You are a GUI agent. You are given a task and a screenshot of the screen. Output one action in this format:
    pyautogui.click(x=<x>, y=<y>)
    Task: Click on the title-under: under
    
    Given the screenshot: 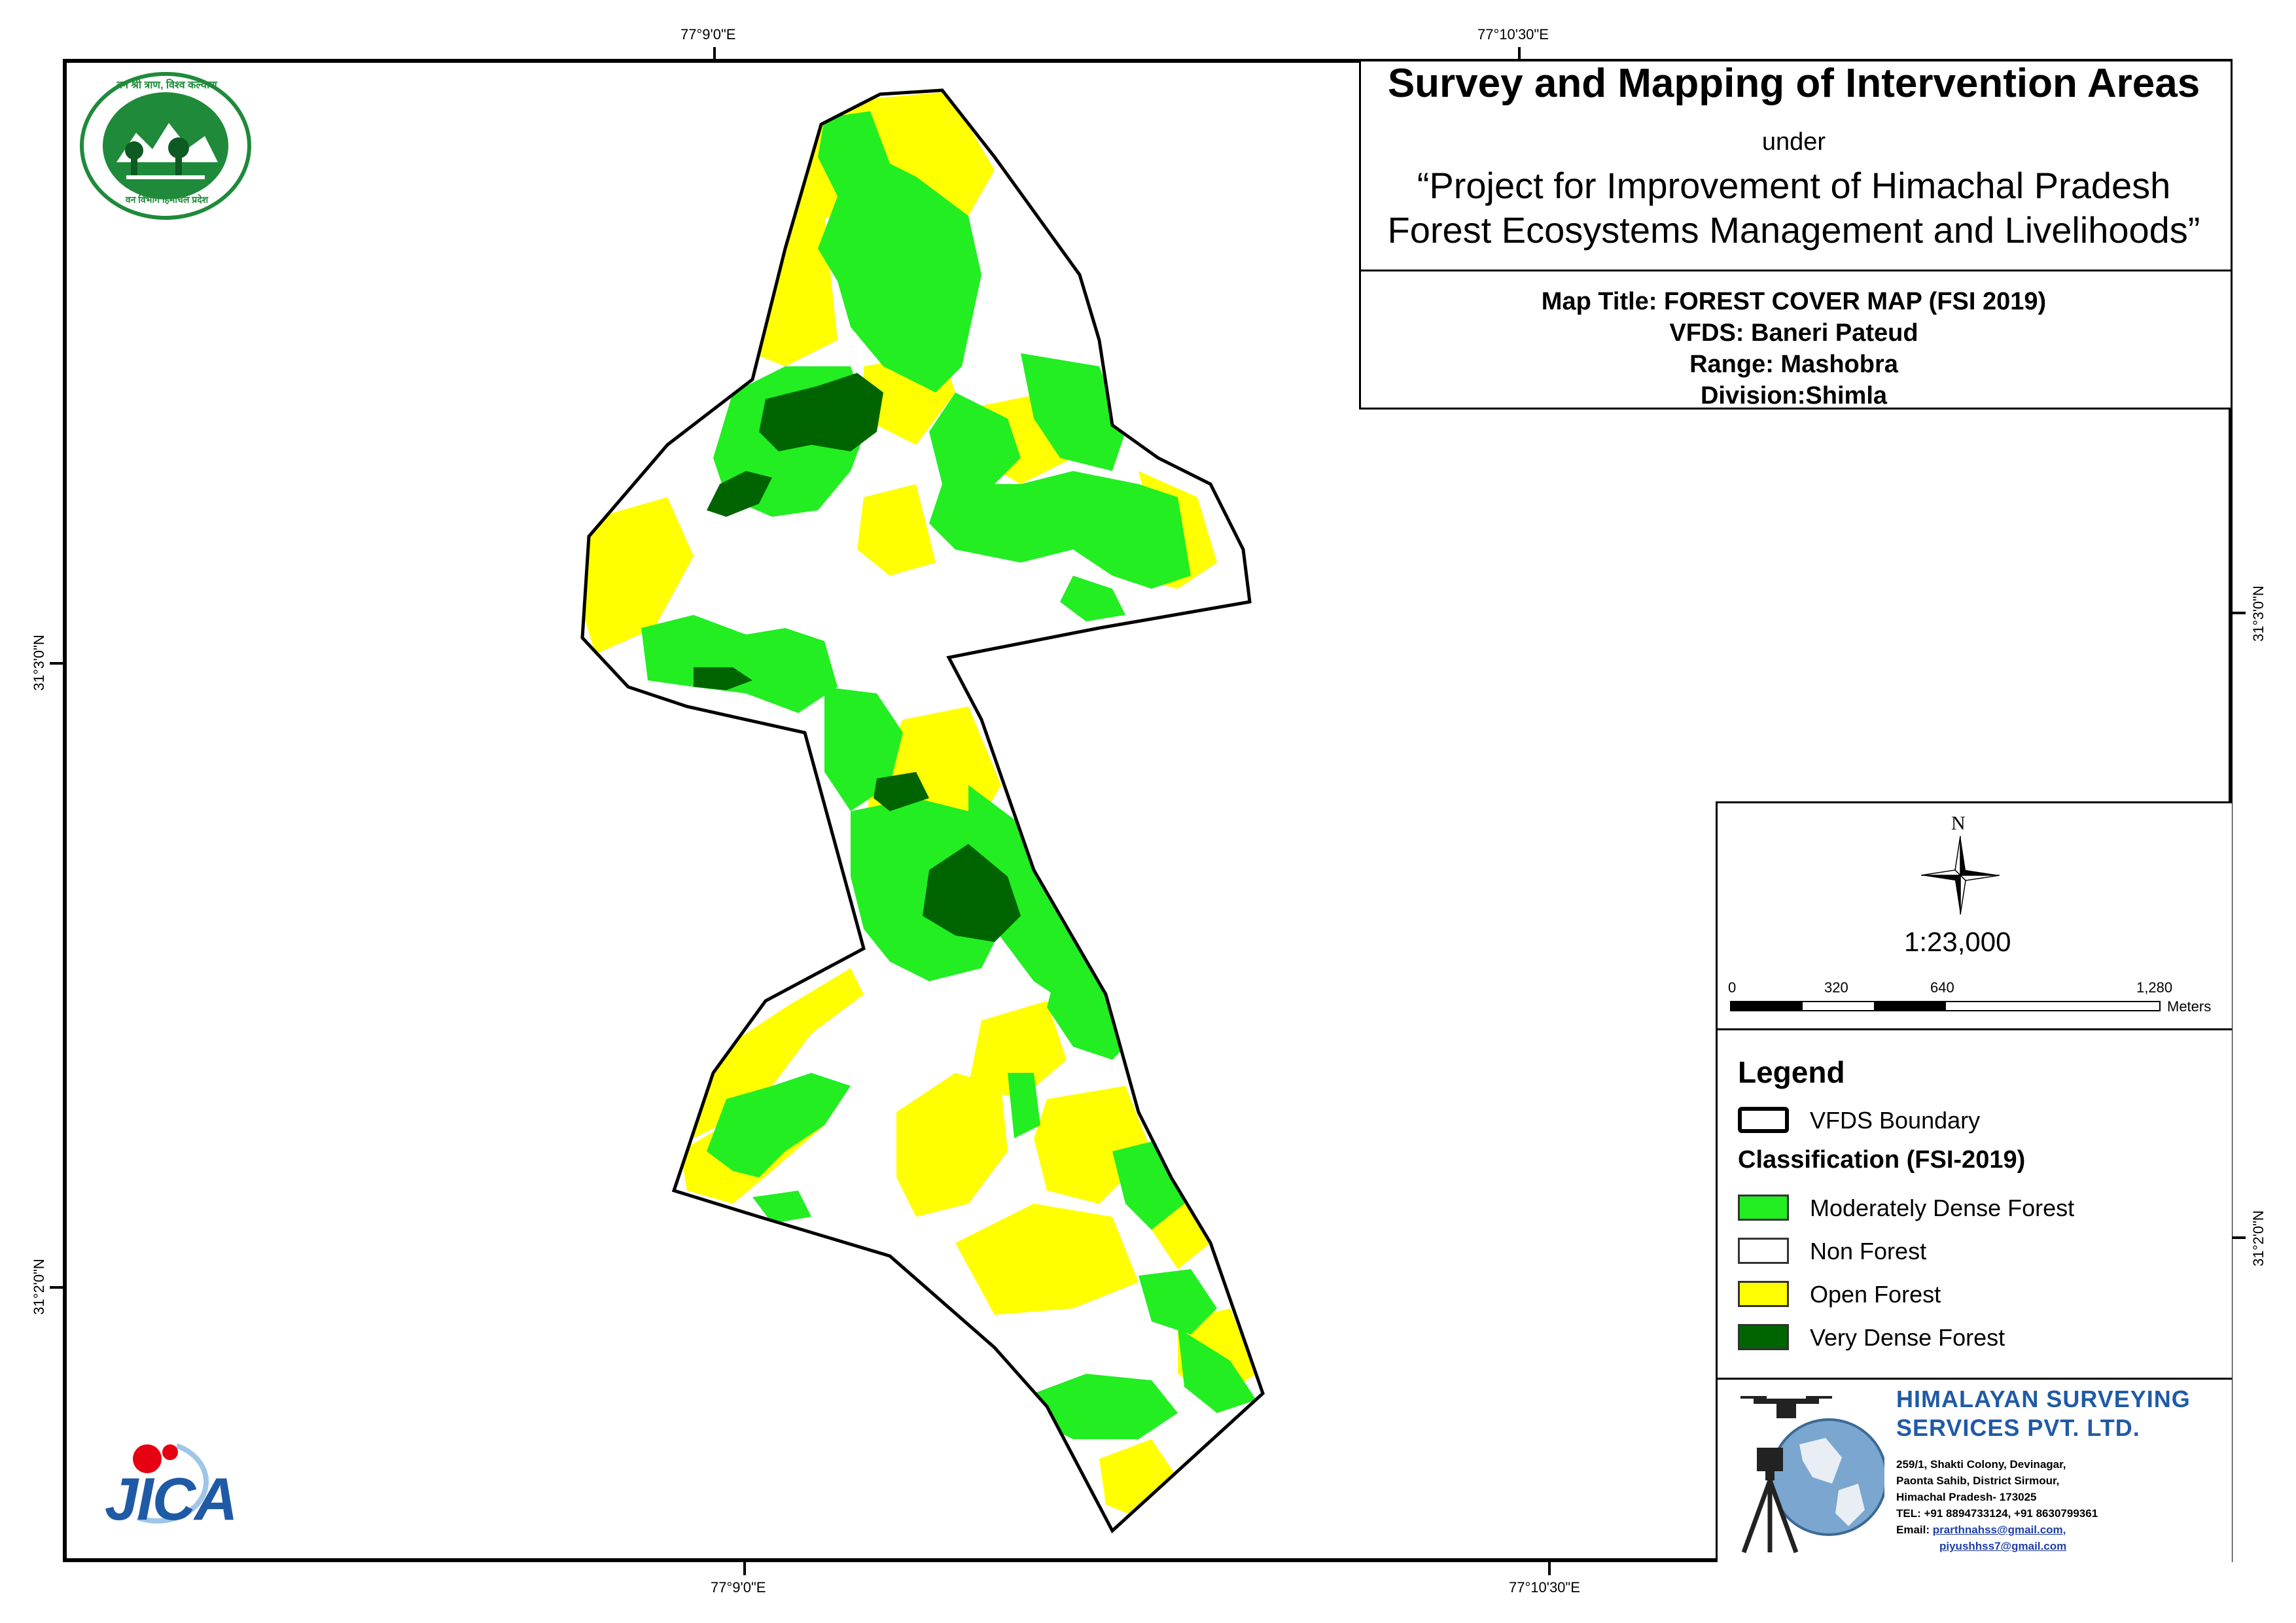 What is the action you would take?
    pyautogui.click(x=1793, y=142)
    